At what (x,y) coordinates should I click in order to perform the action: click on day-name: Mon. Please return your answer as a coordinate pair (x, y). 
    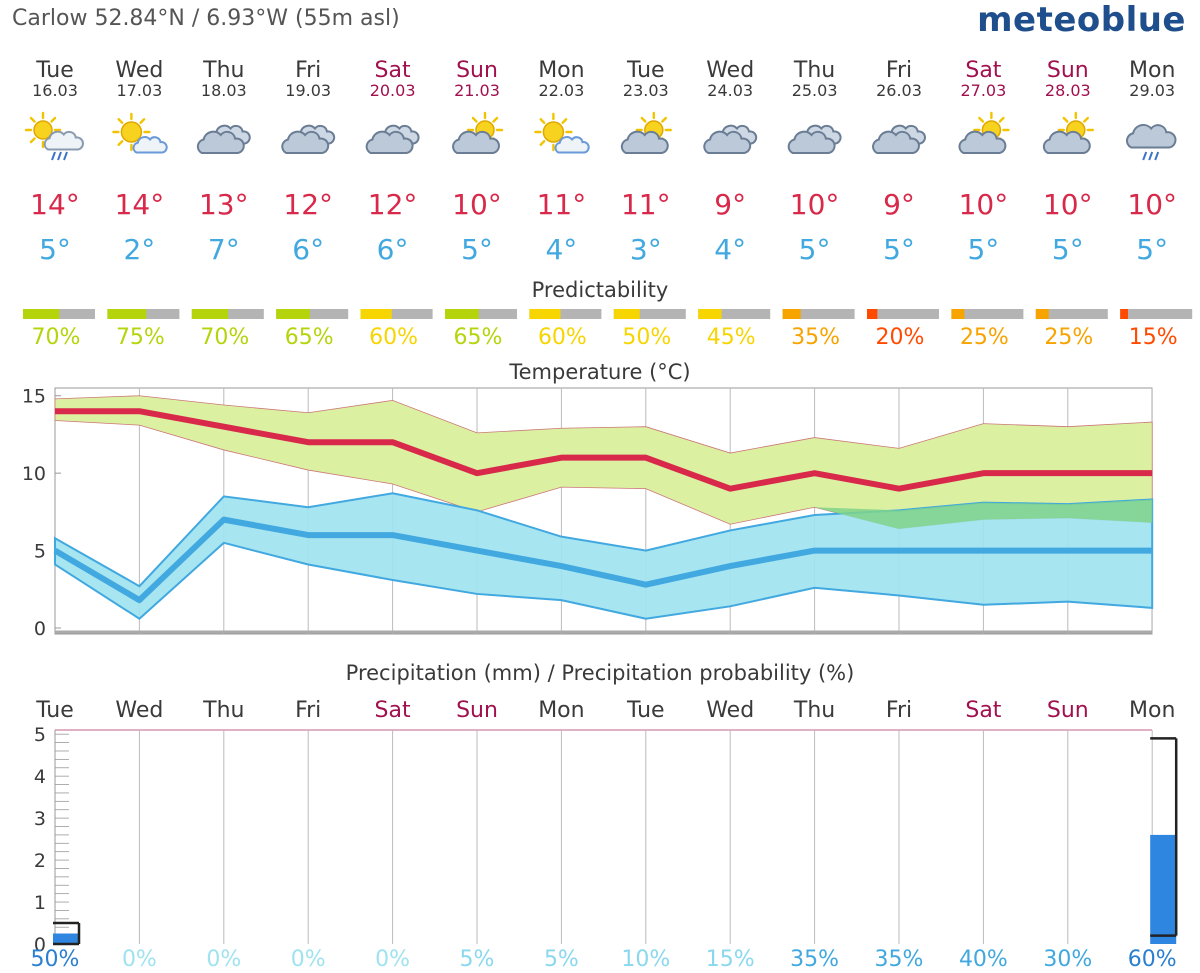
    Looking at the image, I should click on (561, 70).